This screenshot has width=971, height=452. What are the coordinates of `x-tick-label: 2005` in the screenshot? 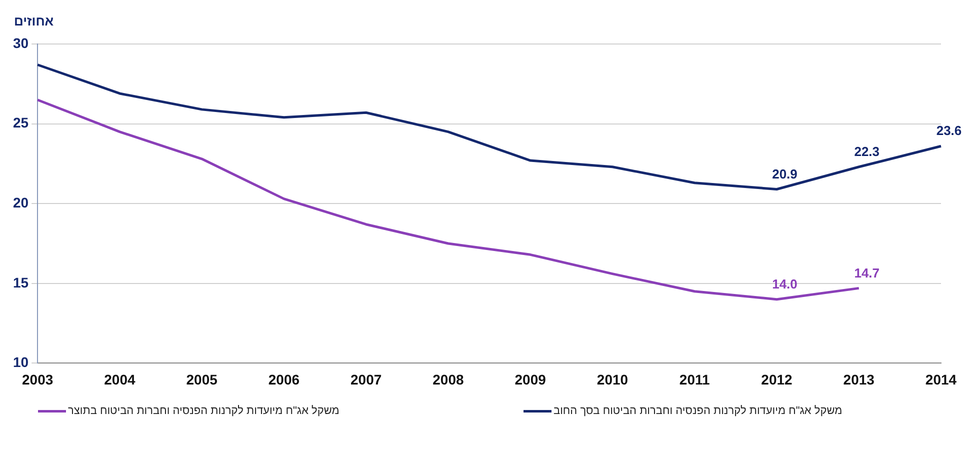 It's located at (202, 379).